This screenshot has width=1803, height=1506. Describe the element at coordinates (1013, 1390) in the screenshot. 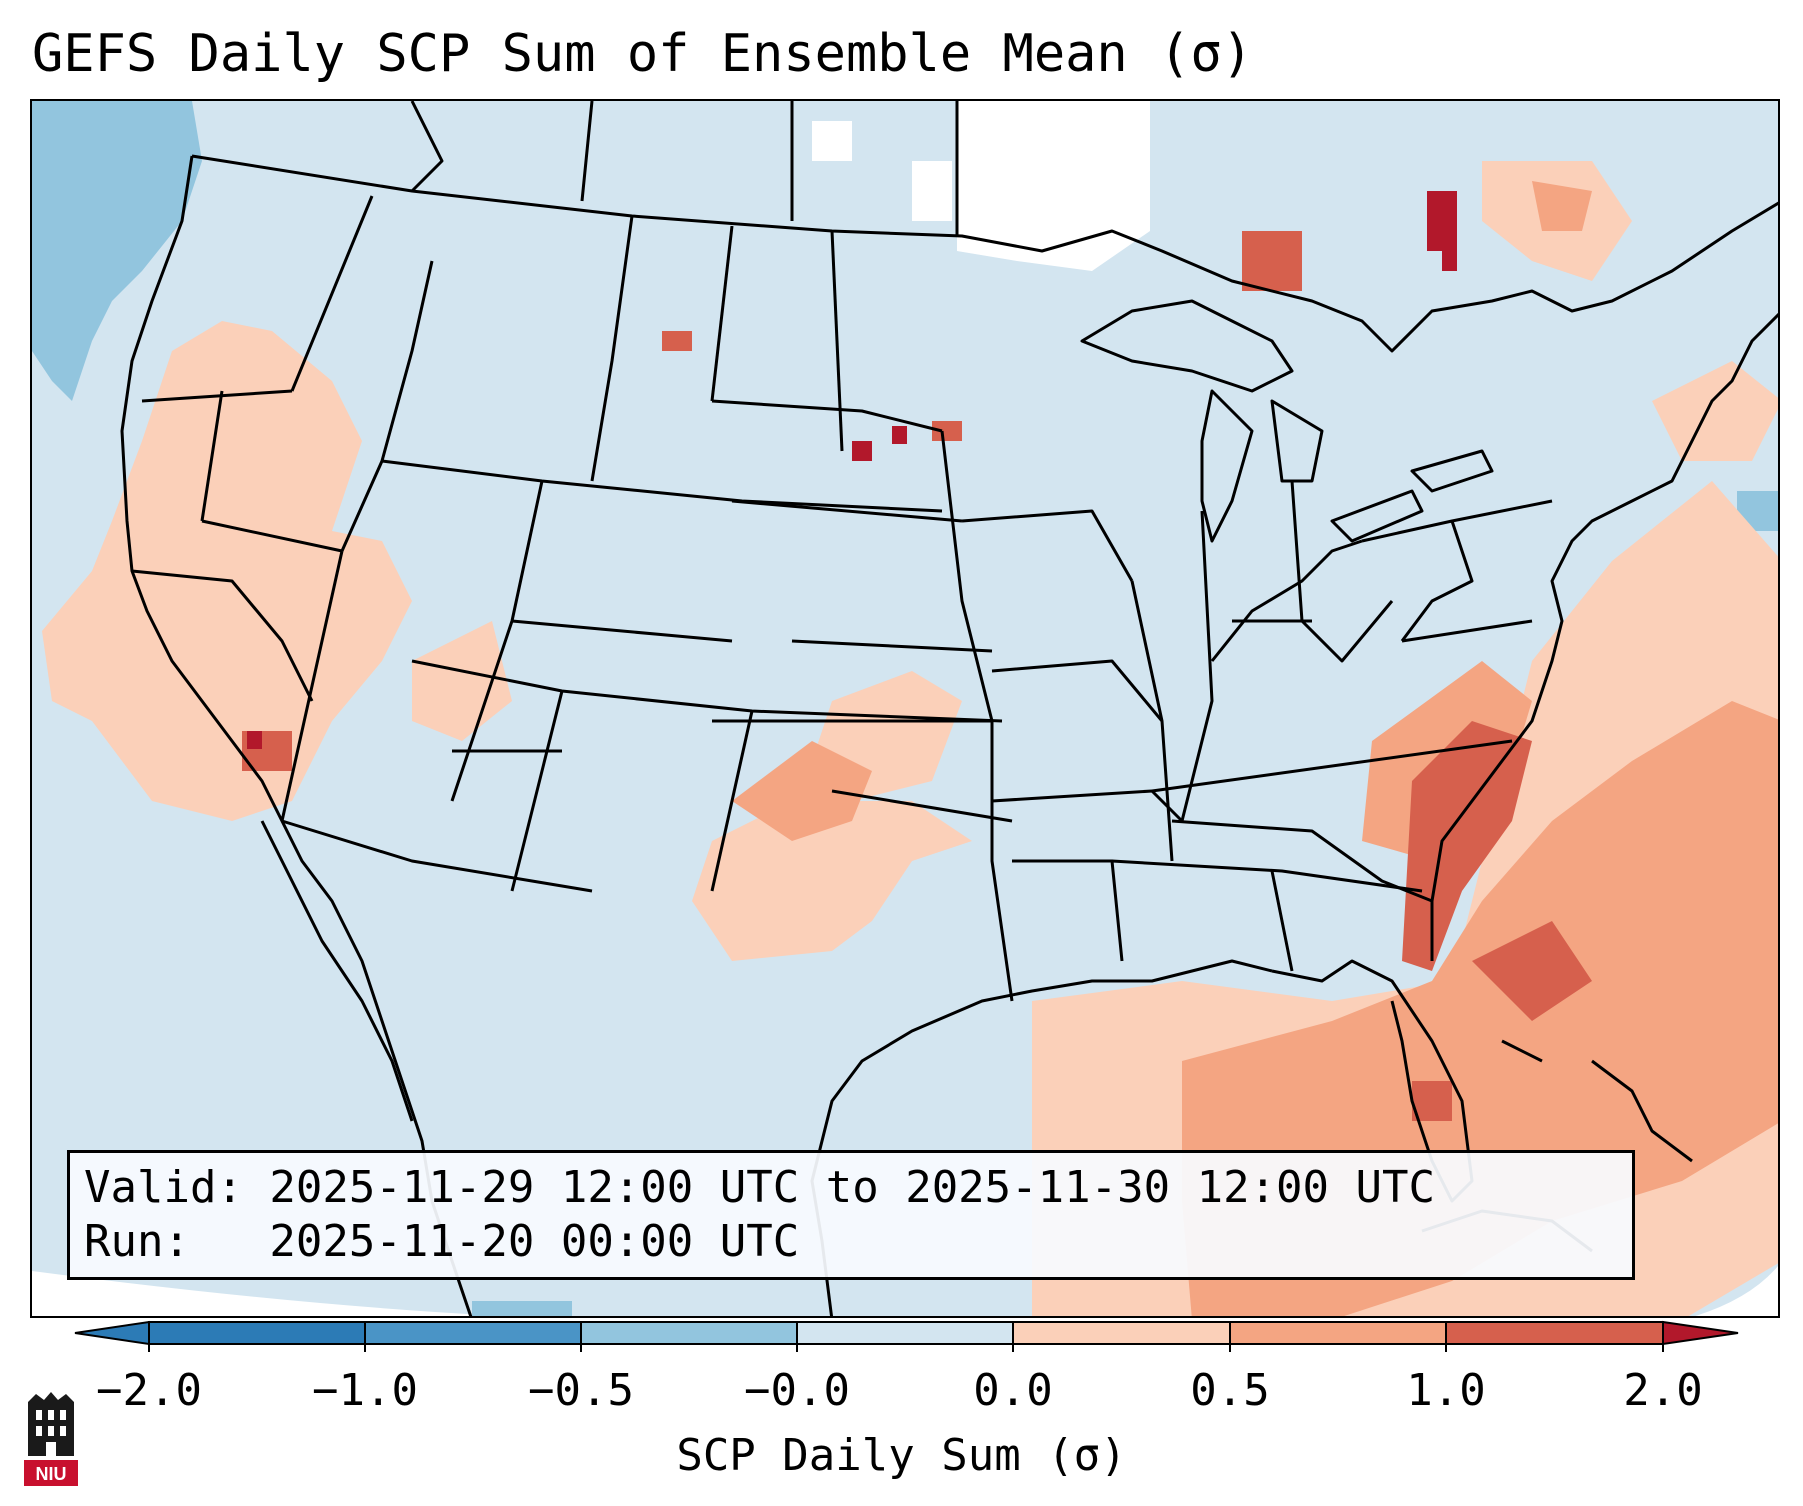

I see `colorbar-tick-label: 0.0` at that location.